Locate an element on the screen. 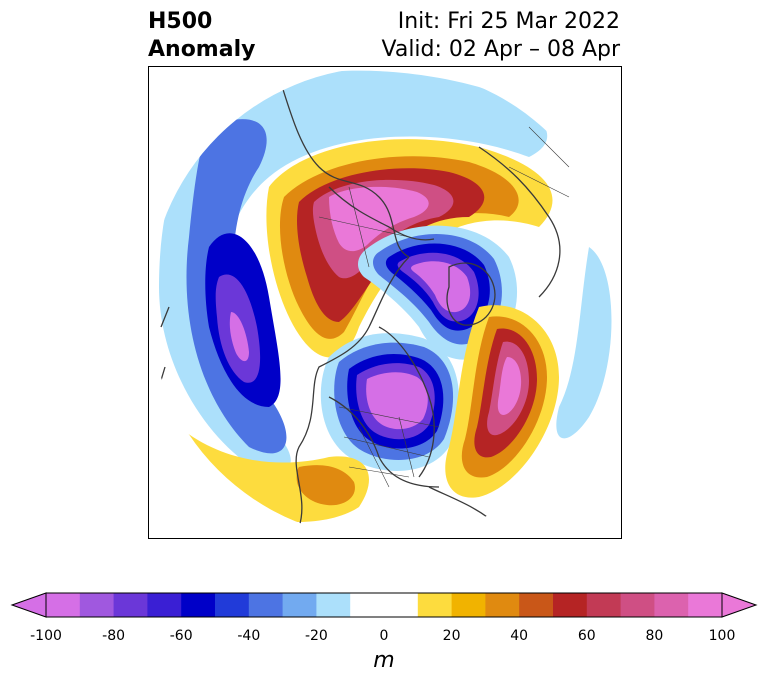  colorbar-extend-high is located at coordinates (739, 605).